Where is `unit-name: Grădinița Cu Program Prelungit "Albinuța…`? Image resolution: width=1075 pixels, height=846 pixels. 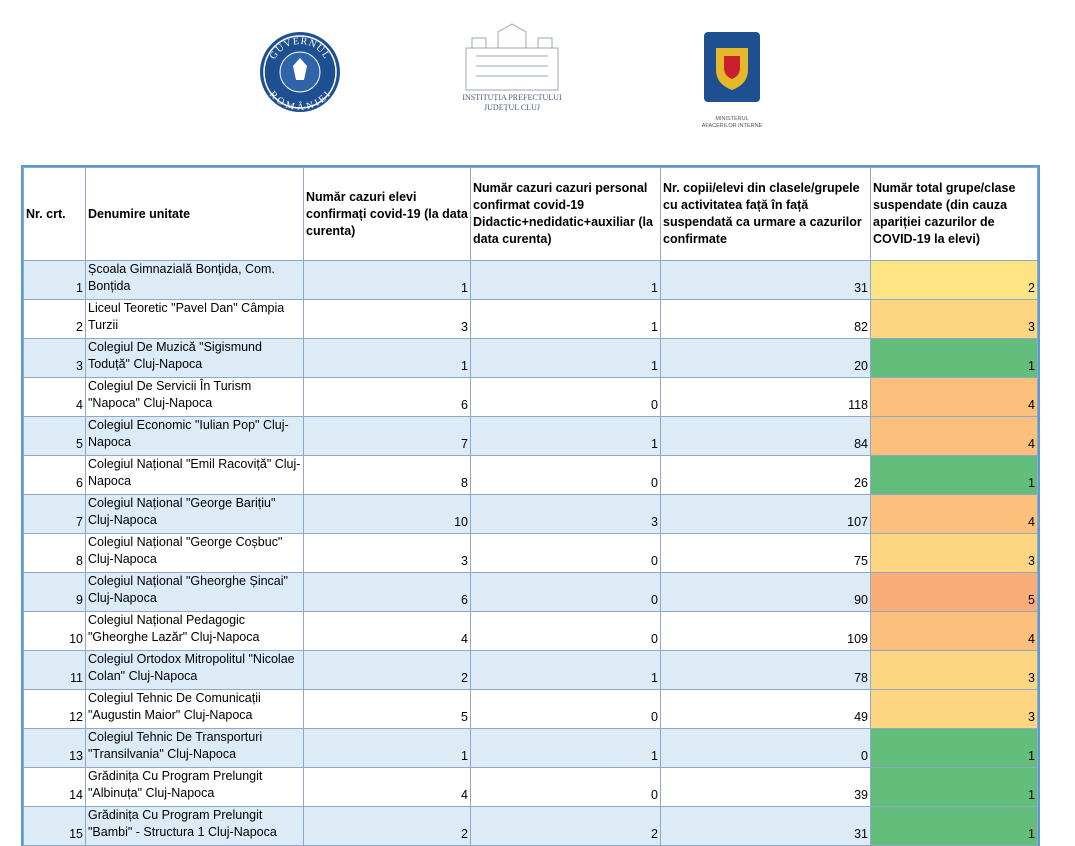
unit-name: Grădinița Cu Program Prelungit "Albinuța… is located at coordinates (194, 787).